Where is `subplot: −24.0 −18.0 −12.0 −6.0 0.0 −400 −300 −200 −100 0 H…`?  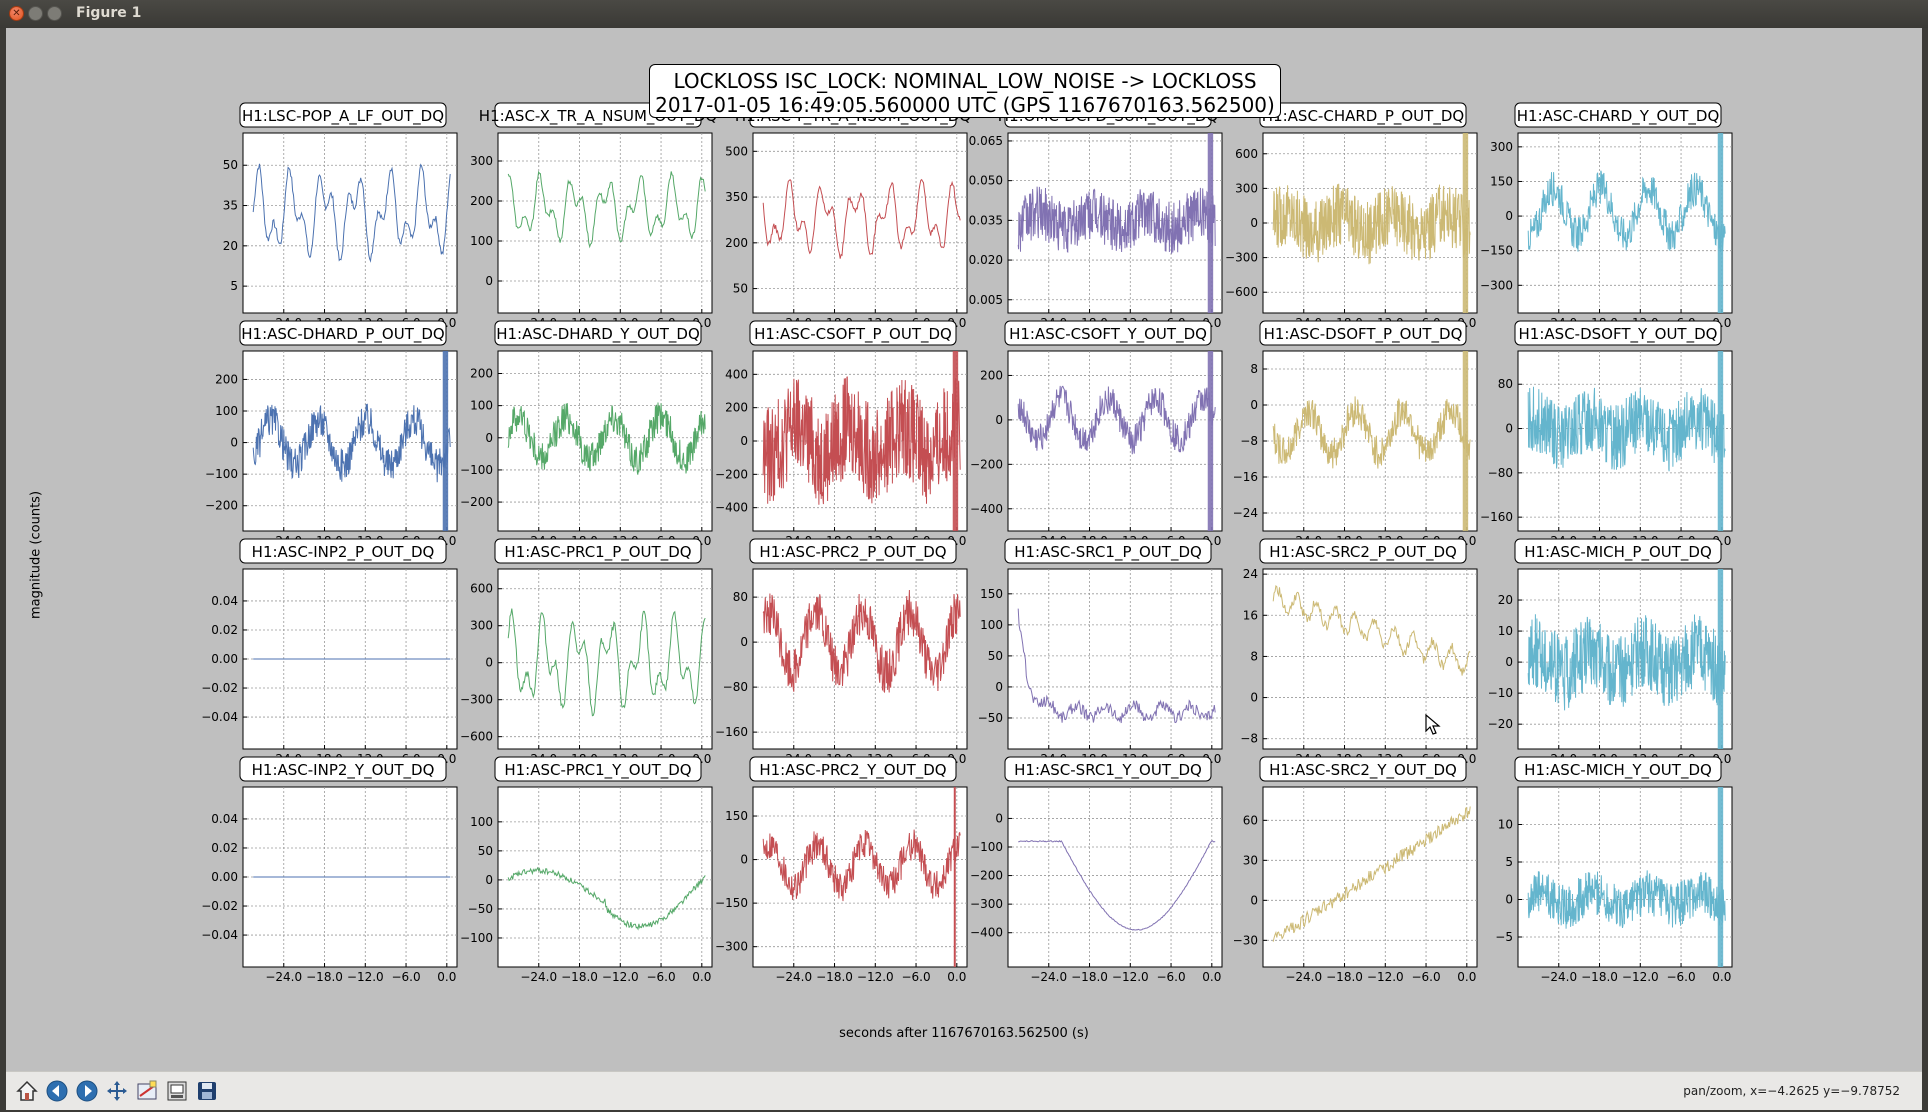 subplot: −24.0 −18.0 −12.0 −6.0 0.0 −400 −300 −200 −100 0 H… is located at coordinates (1096, 870).